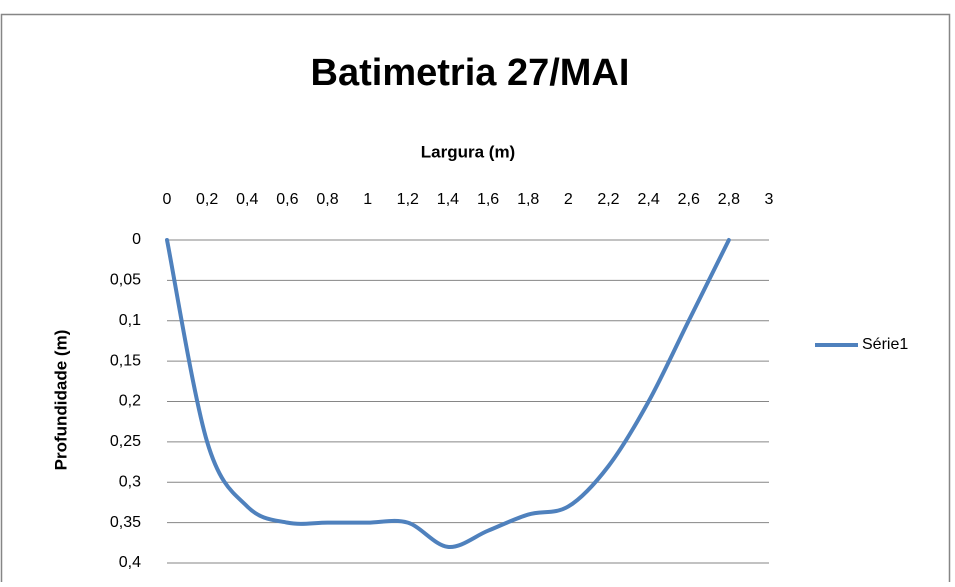  What do you see at coordinates (125, 522) in the screenshot?
I see `y-tick-label: 0,35` at bounding box center [125, 522].